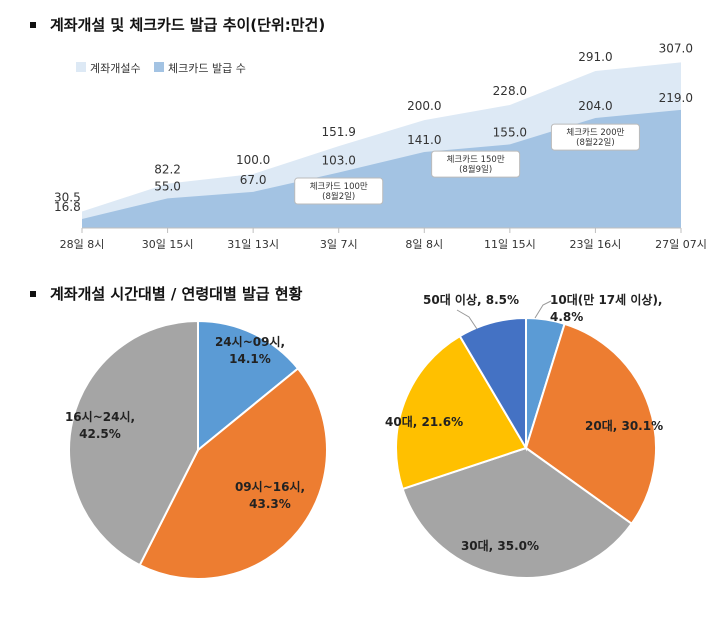 This screenshot has width=712, height=625. Describe the element at coordinates (424, 422) in the screenshot. I see `pie-slice-label: 40대, 21.6%` at that location.